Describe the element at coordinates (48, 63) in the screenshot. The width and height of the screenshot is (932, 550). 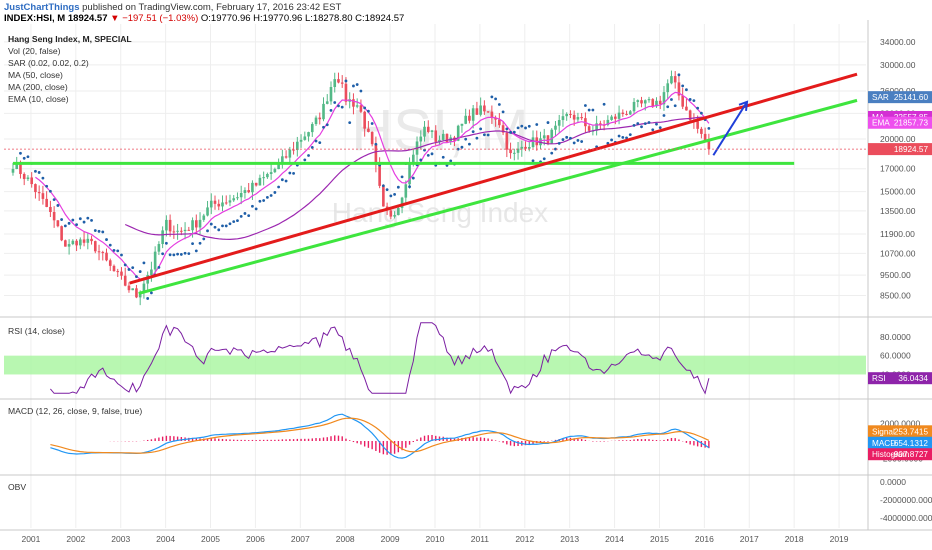
I see `legend-item-sar: SAR (0.02, 0.02, 0.2)` at that location.